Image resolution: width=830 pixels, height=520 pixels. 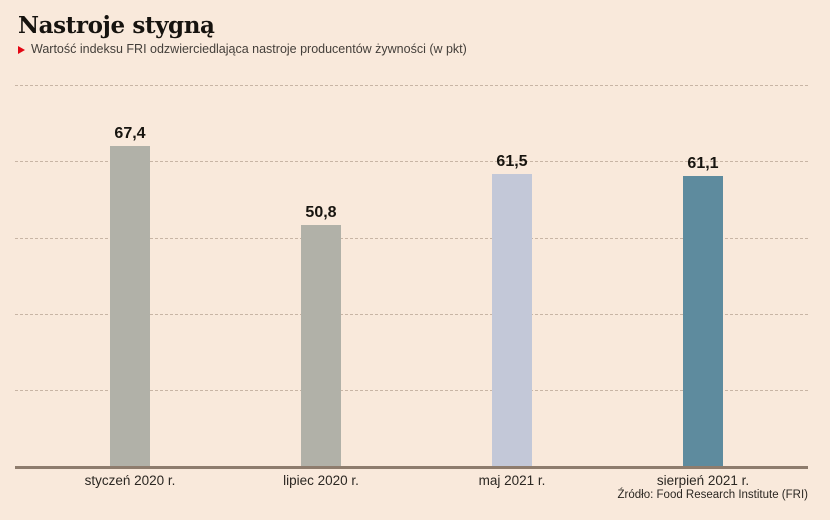 I want to click on x-axis-line, so click(x=411, y=467).